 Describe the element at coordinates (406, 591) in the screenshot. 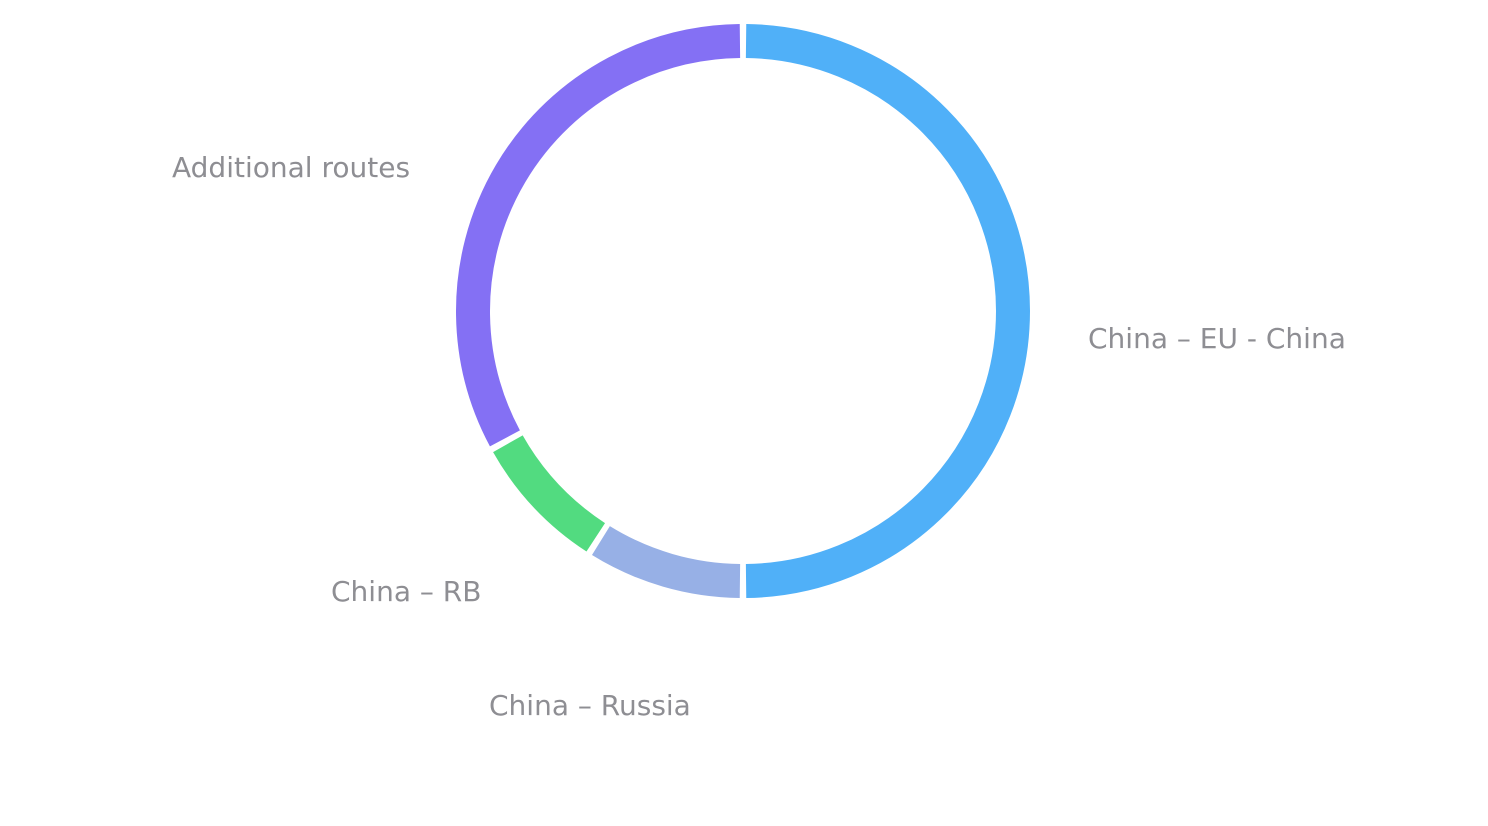

I see `segment-label: China – RB` at that location.